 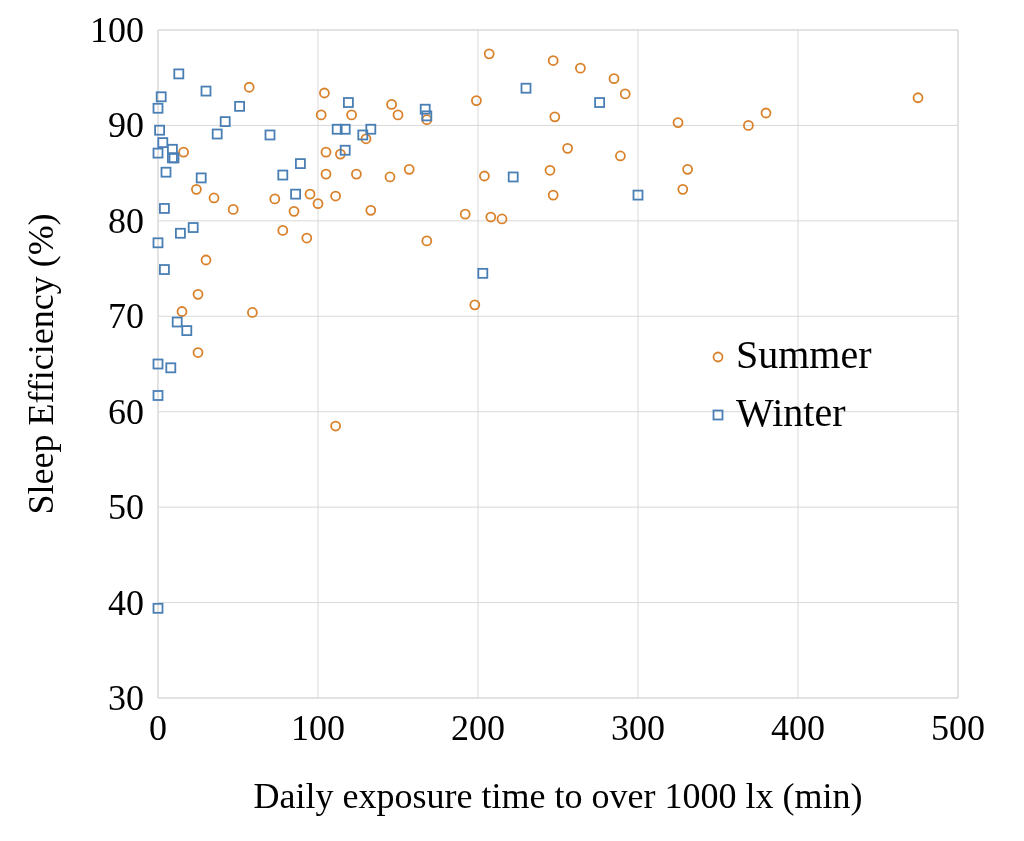 I want to click on legend-label: Winter, so click(x=791, y=412).